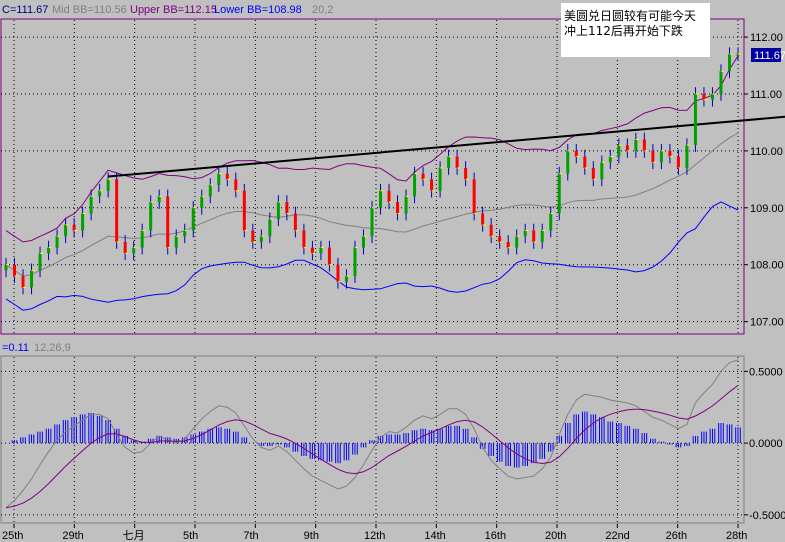 Image resolution: width=785 pixels, height=542 pixels. What do you see at coordinates (25, 10) in the screenshot?
I see `header-close: C=111.67` at bounding box center [25, 10].